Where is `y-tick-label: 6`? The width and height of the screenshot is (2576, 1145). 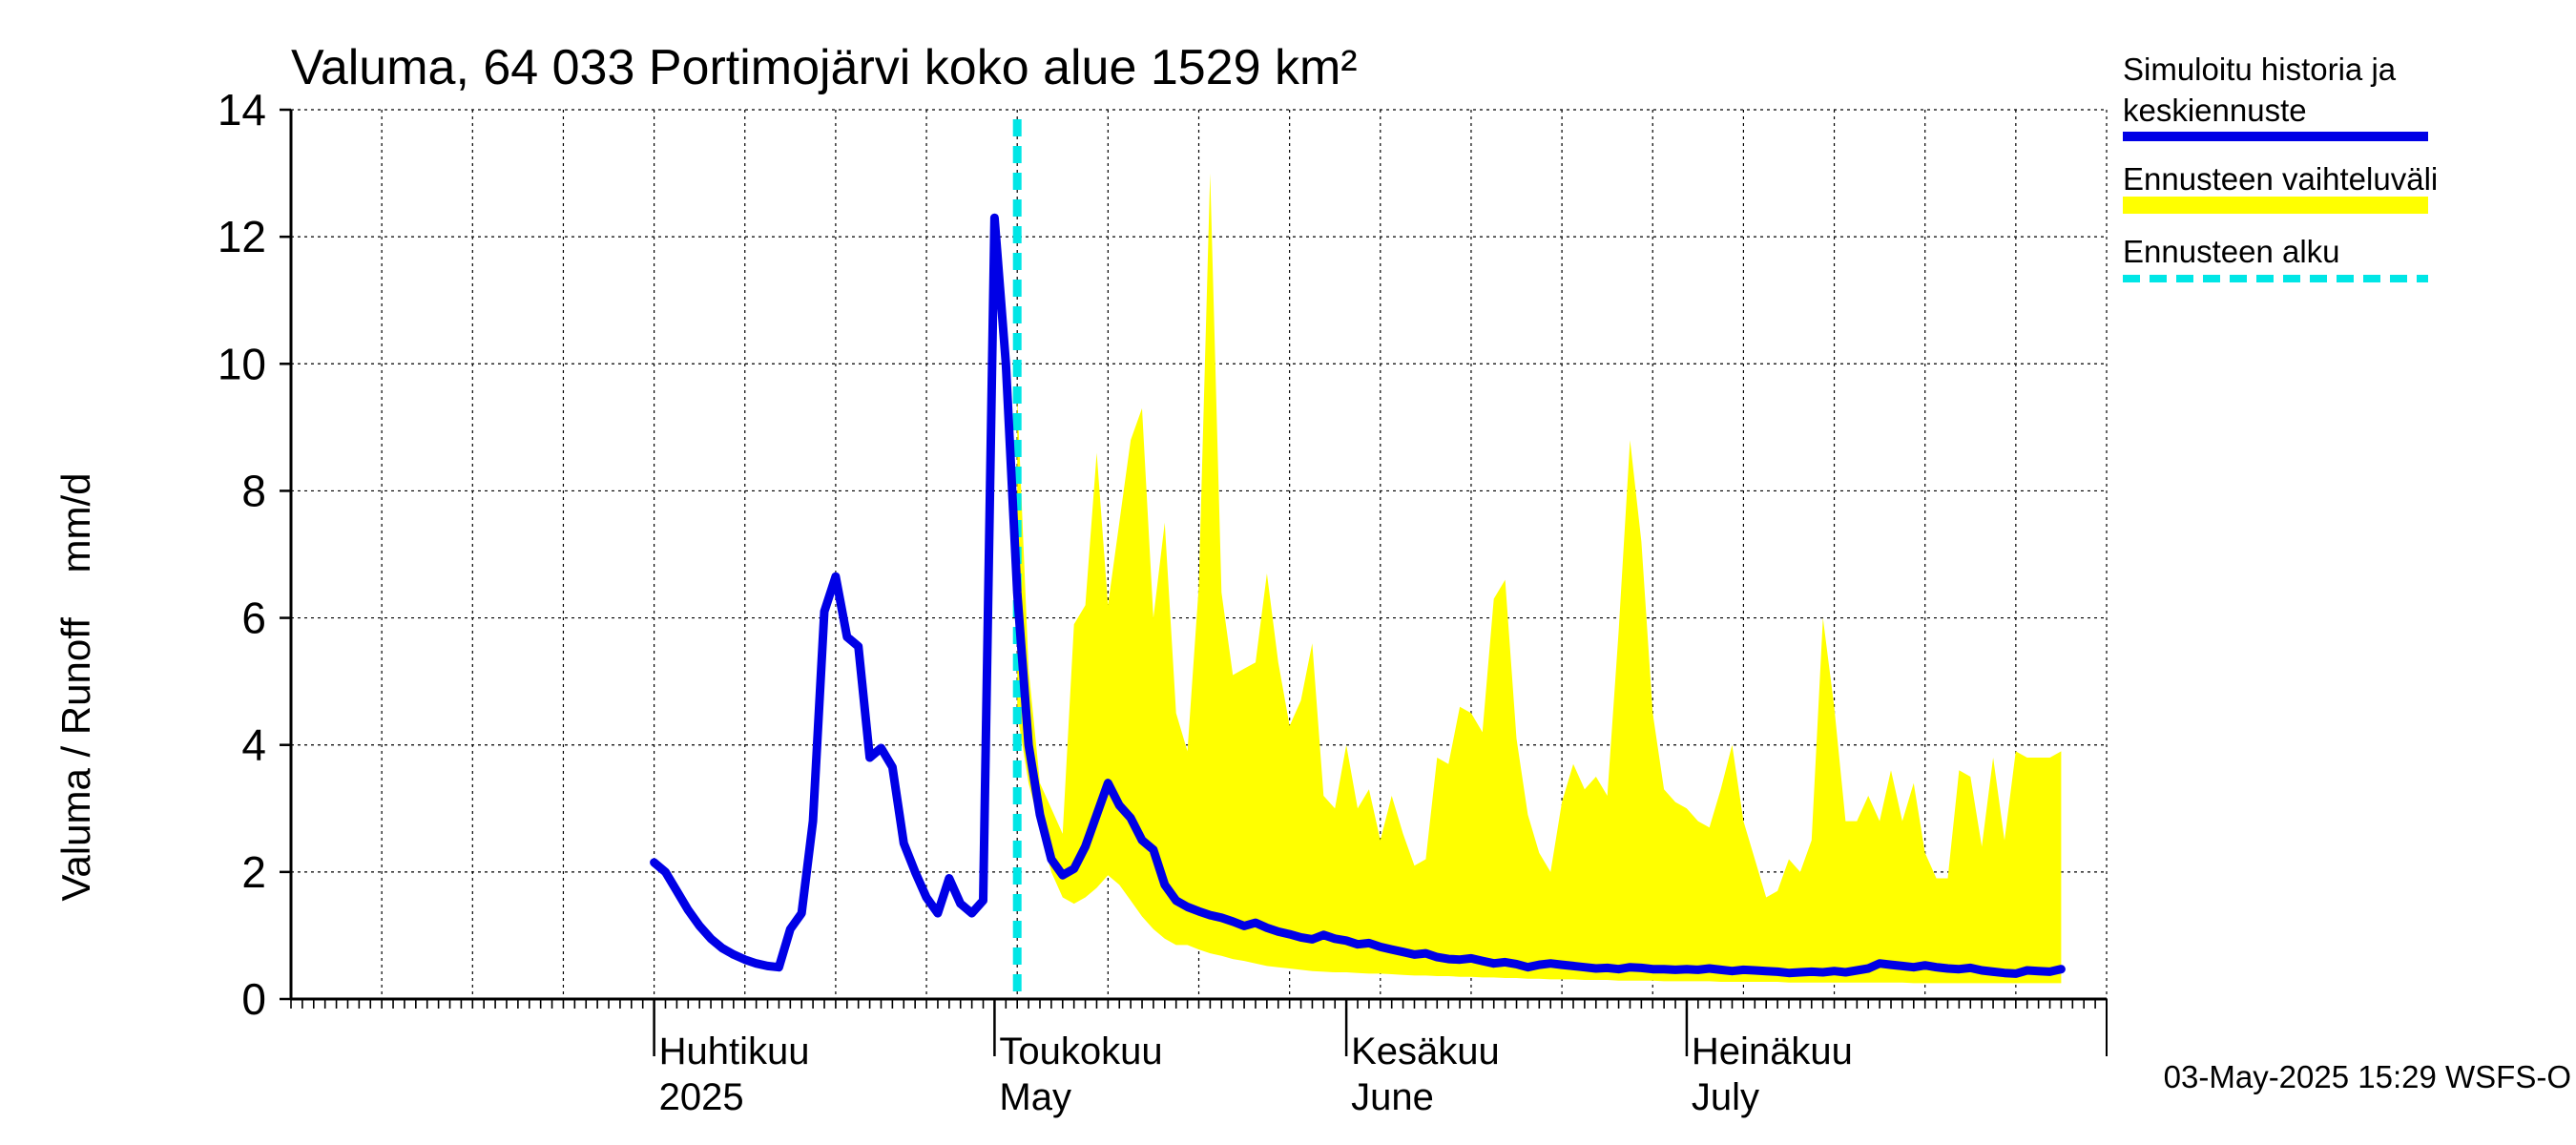
y-tick-label: 6 is located at coordinates (253, 618).